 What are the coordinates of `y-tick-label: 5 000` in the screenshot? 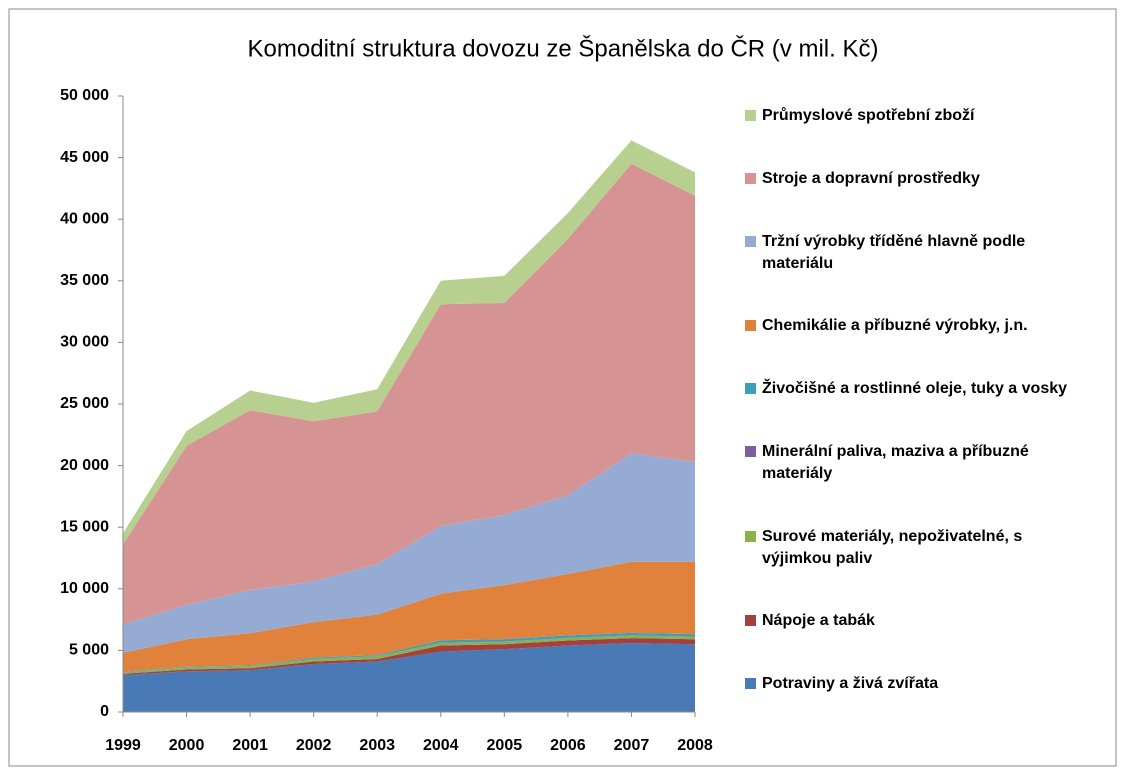 It's located at (89, 650).